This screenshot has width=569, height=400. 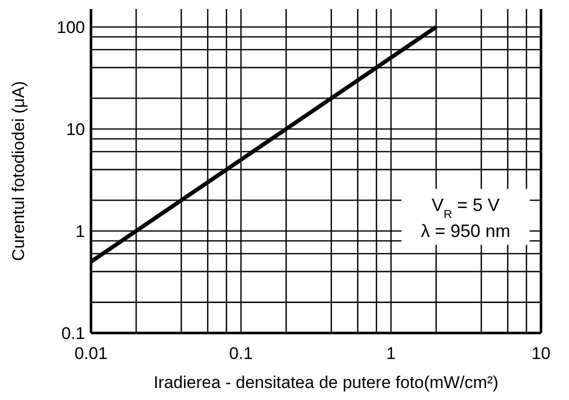 What do you see at coordinates (241, 353) in the screenshot?
I see `x-tick-label: 0.1` at bounding box center [241, 353].